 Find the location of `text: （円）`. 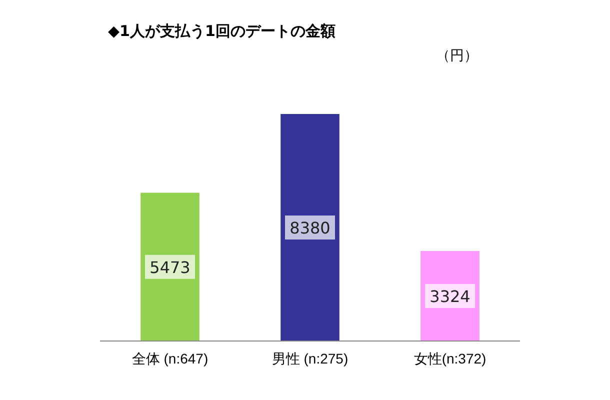

text: （円） is located at coordinates (457, 56).